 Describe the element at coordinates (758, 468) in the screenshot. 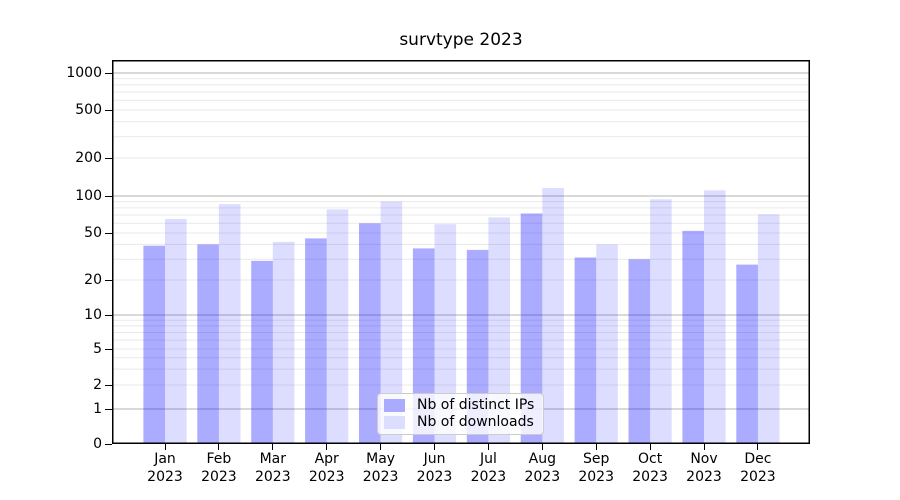

I see `x-tick-label: Dec 2023` at that location.